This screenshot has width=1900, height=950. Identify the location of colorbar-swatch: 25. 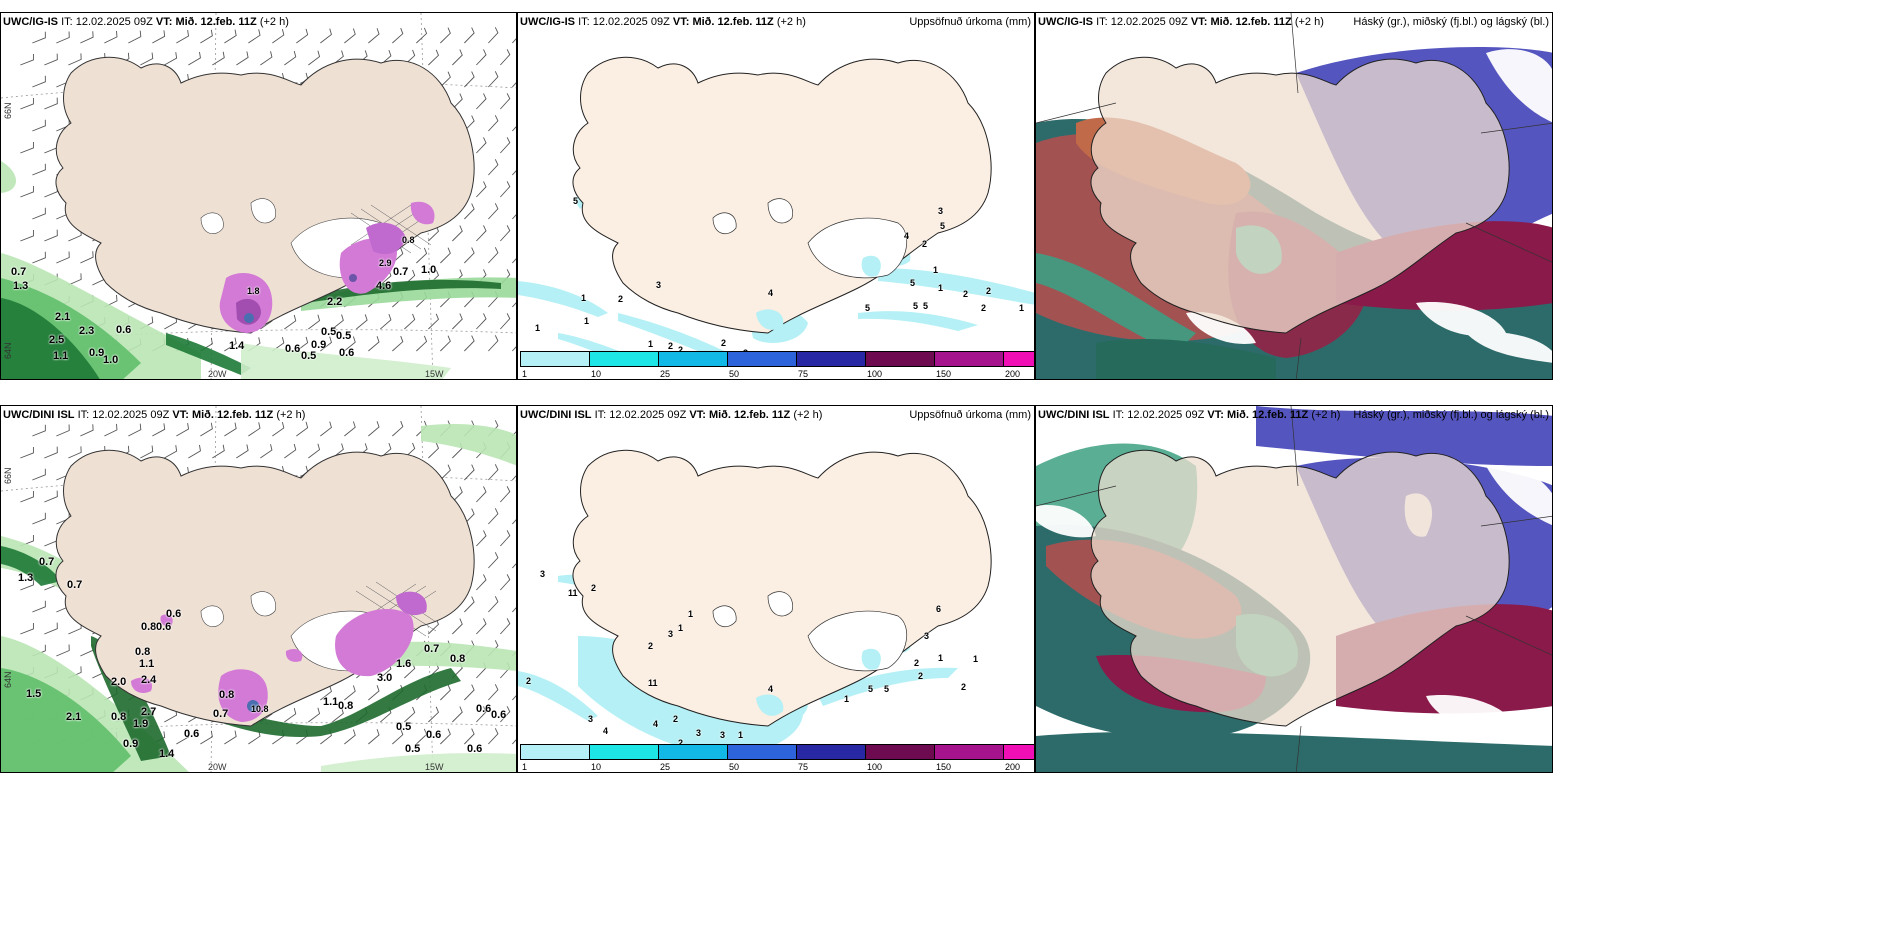
(693, 365).